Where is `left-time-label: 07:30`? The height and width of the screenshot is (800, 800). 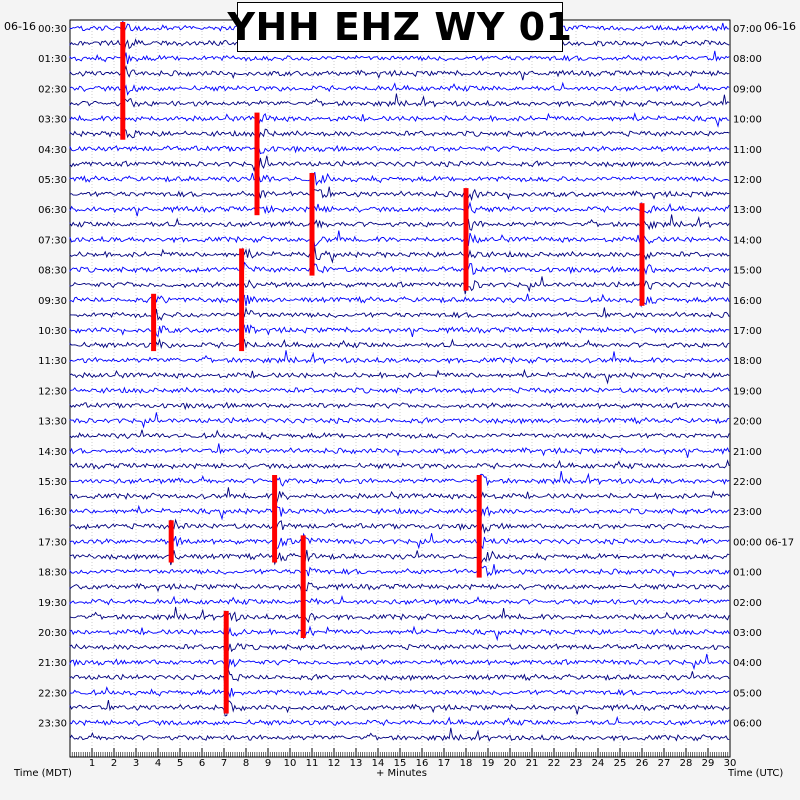
left-time-label: 07:30 is located at coordinates (52, 240).